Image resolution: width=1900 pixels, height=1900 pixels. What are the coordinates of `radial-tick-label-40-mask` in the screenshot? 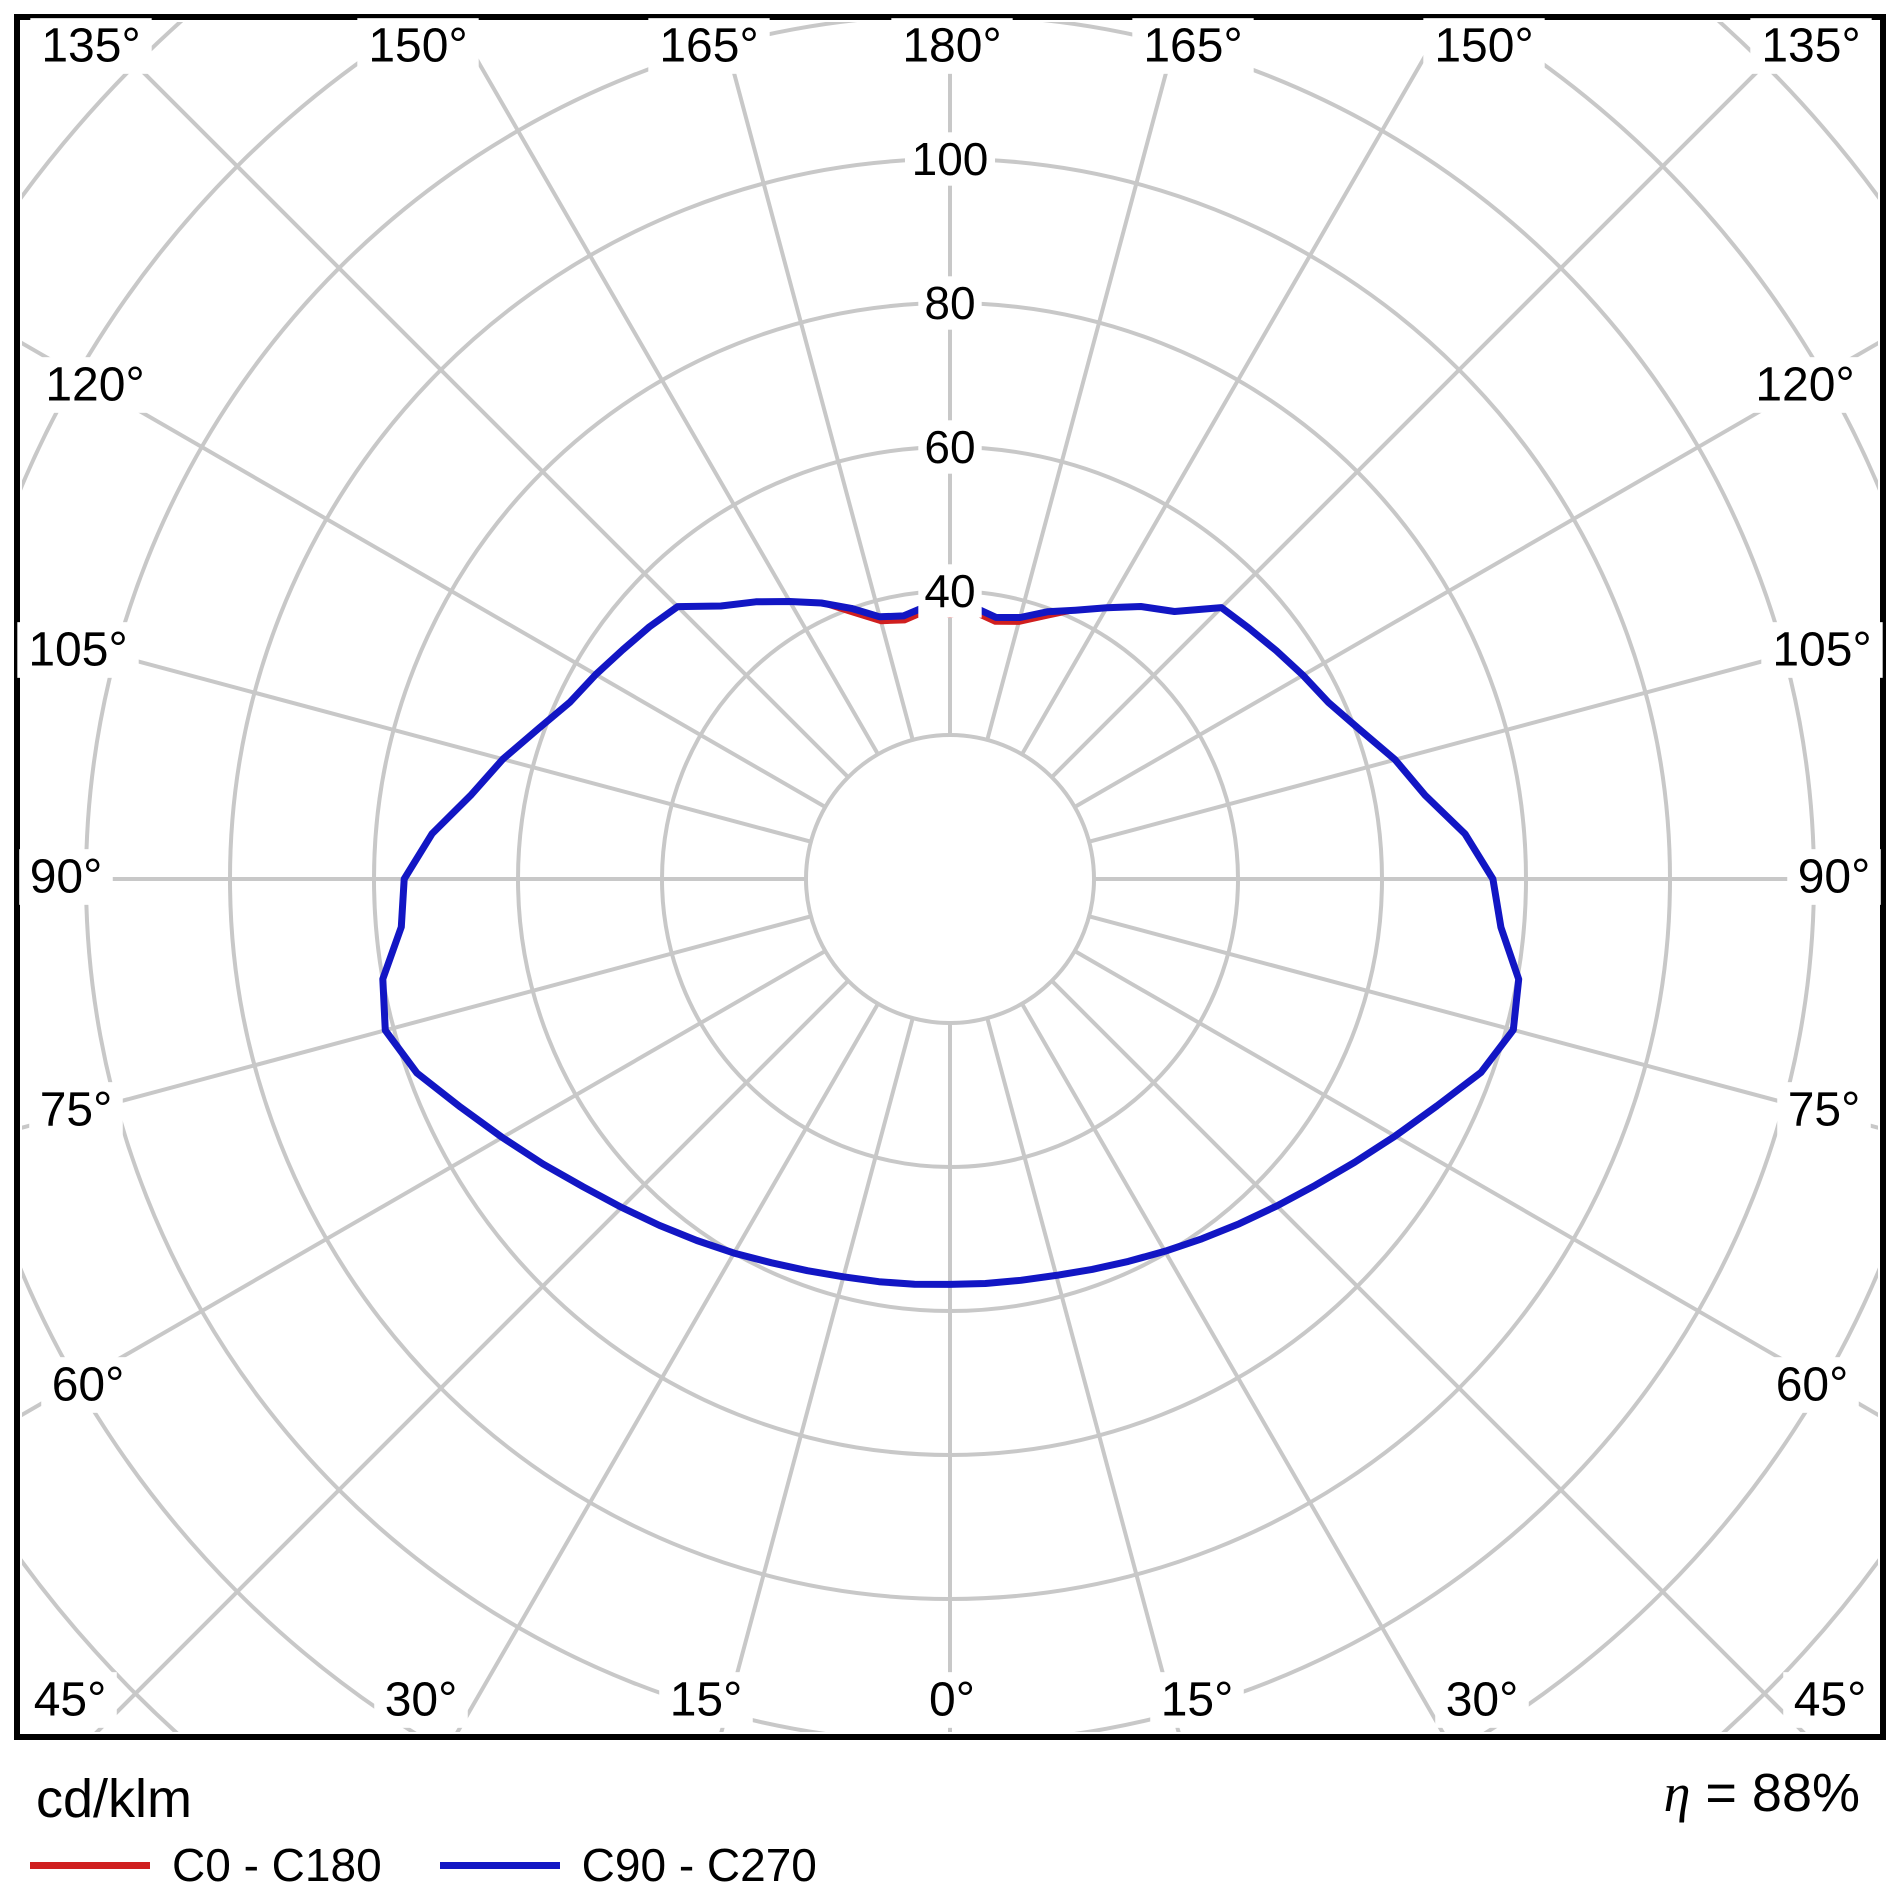 It's located at (950, 591).